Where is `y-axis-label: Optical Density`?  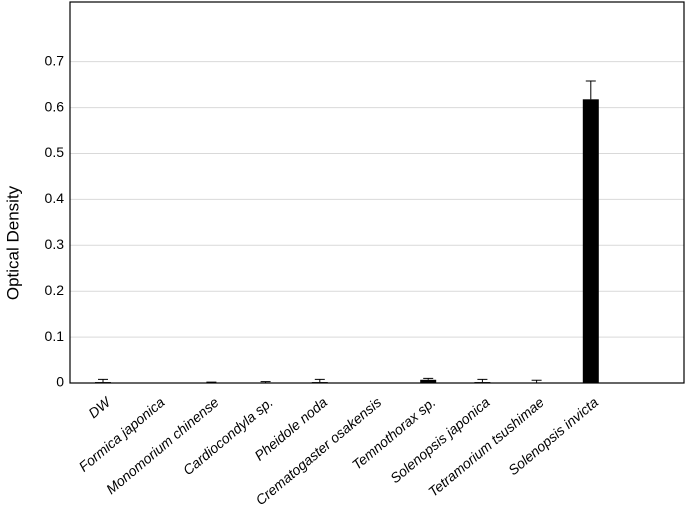
y-axis-label: Optical Density is located at coordinates (12, 242).